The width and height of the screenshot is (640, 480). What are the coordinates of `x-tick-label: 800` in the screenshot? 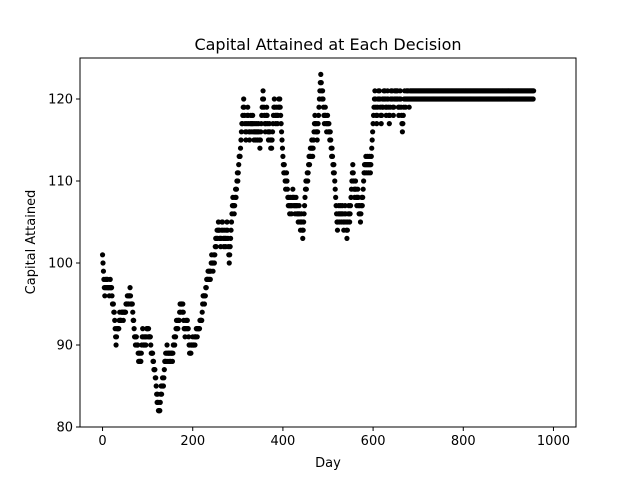 It's located at (463, 441).